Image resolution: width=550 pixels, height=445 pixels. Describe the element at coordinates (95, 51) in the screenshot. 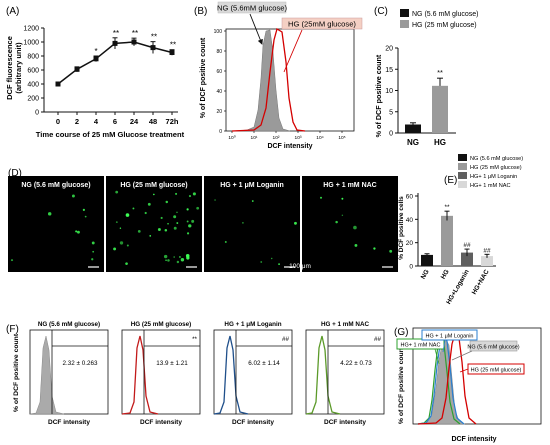

I see `panel-a-sig-label: *` at that location.